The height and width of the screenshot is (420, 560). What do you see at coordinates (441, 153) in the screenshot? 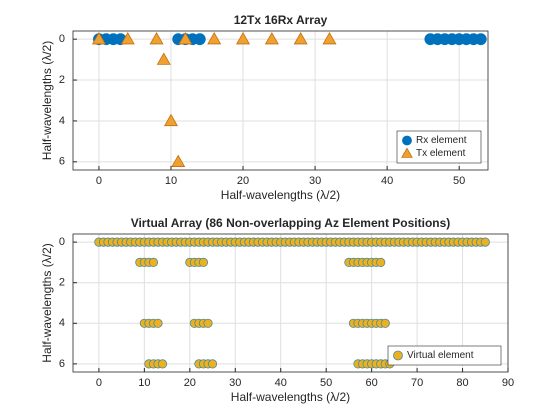
I see `legend-label: Tx element` at bounding box center [441, 153].